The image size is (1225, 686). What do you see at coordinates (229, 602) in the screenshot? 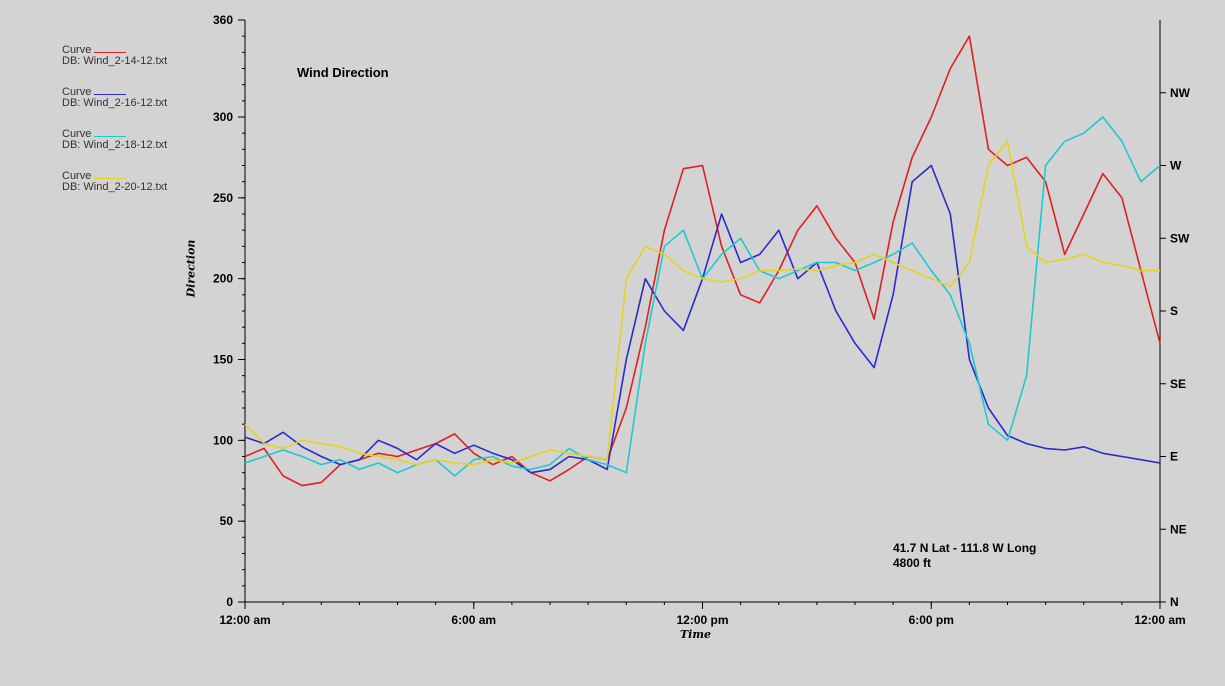
I see `y-tick-label: 0` at bounding box center [229, 602].